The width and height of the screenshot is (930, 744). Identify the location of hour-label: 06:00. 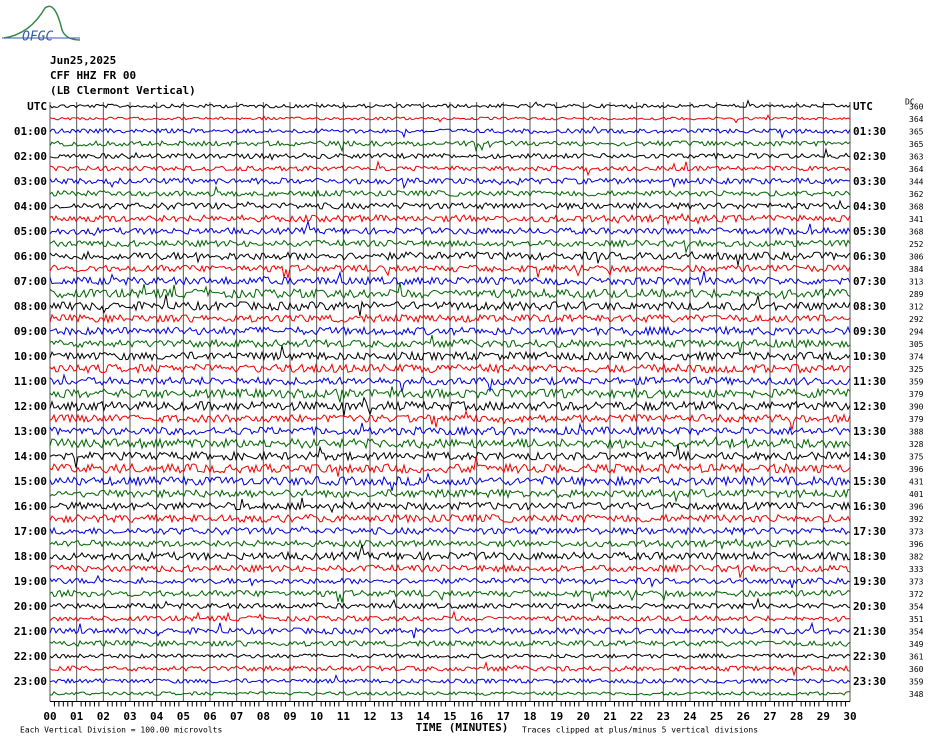
(30, 256).